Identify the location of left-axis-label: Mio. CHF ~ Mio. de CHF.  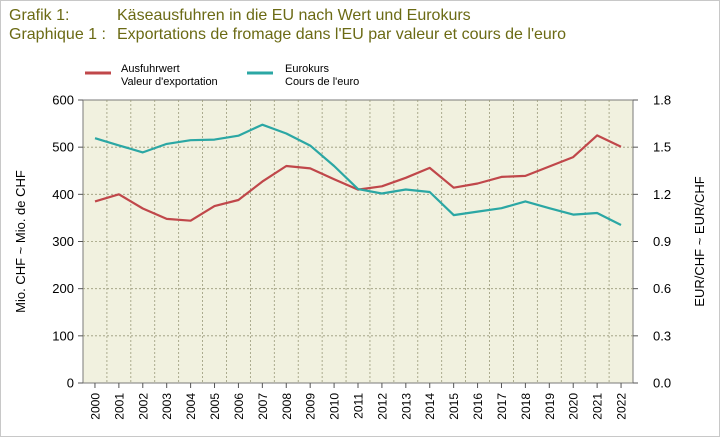
(20, 241).